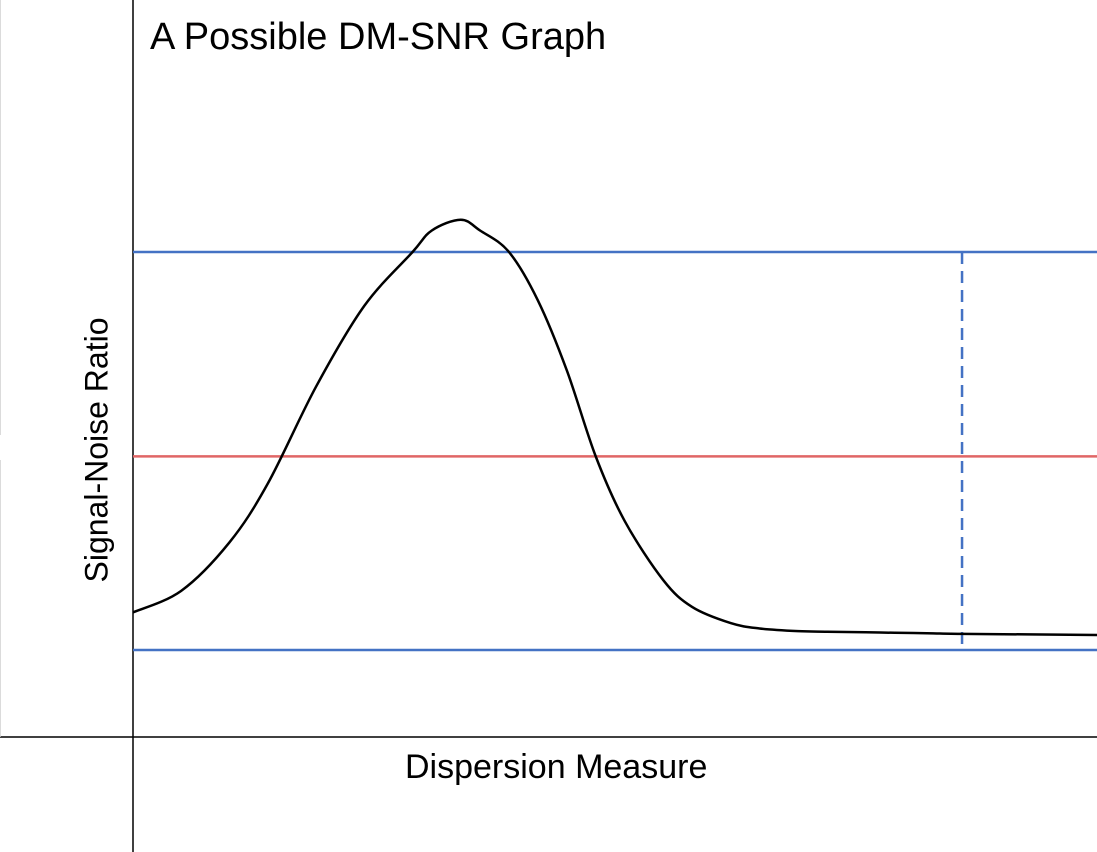 This screenshot has height=852, width=1097. What do you see at coordinates (556, 767) in the screenshot?
I see `x-axis-label: Dispersion Measure` at bounding box center [556, 767].